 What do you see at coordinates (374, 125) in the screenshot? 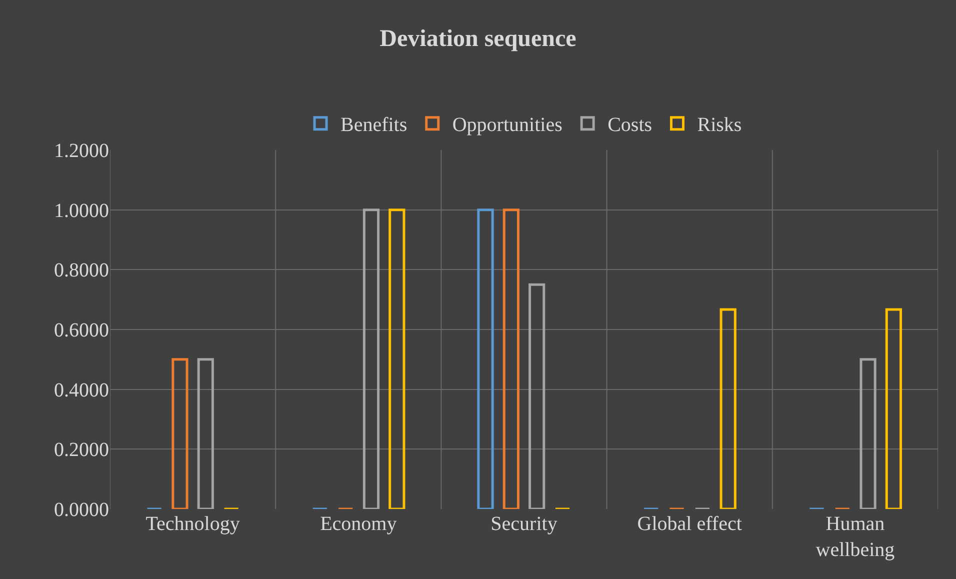
I see `legend-label: Benefits` at bounding box center [374, 125].